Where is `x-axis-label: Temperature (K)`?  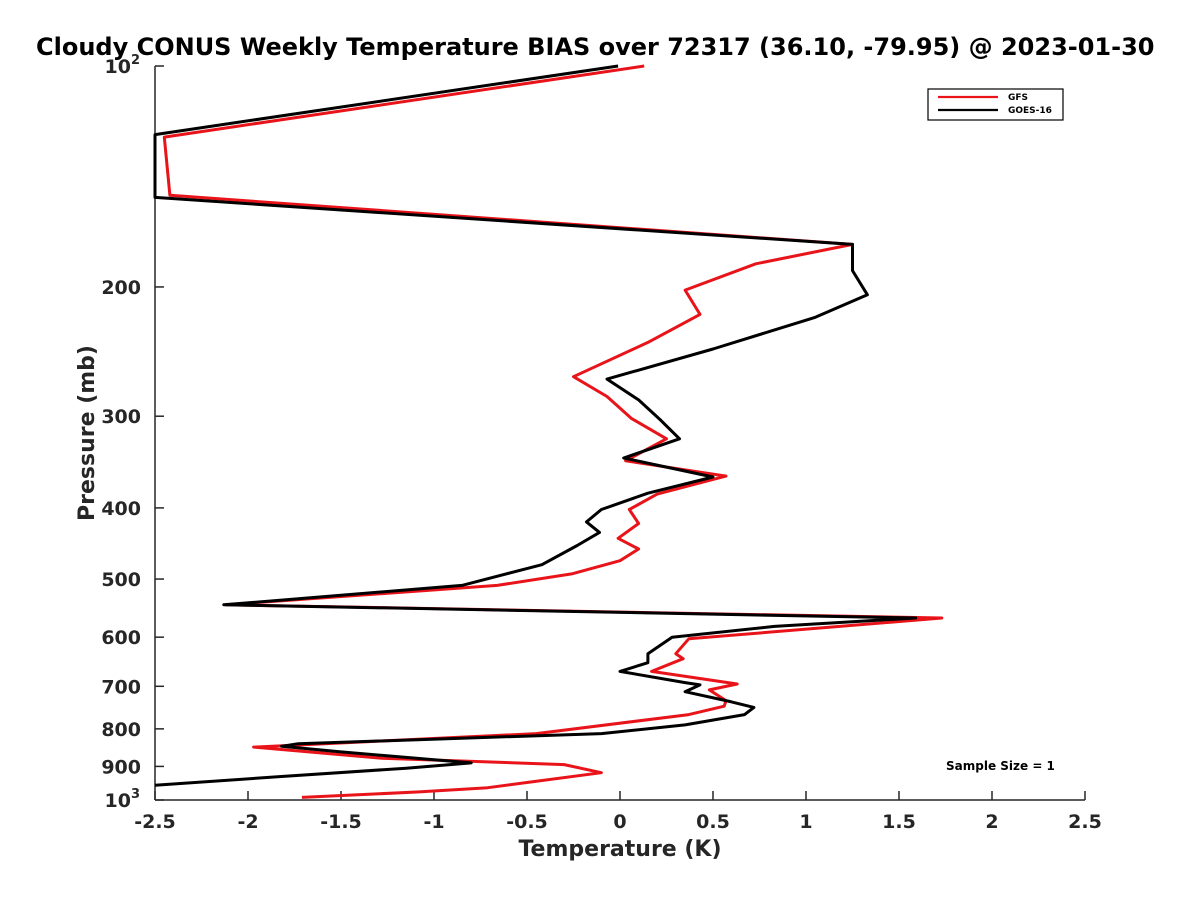
x-axis-label: Temperature (K) is located at coordinates (619, 849).